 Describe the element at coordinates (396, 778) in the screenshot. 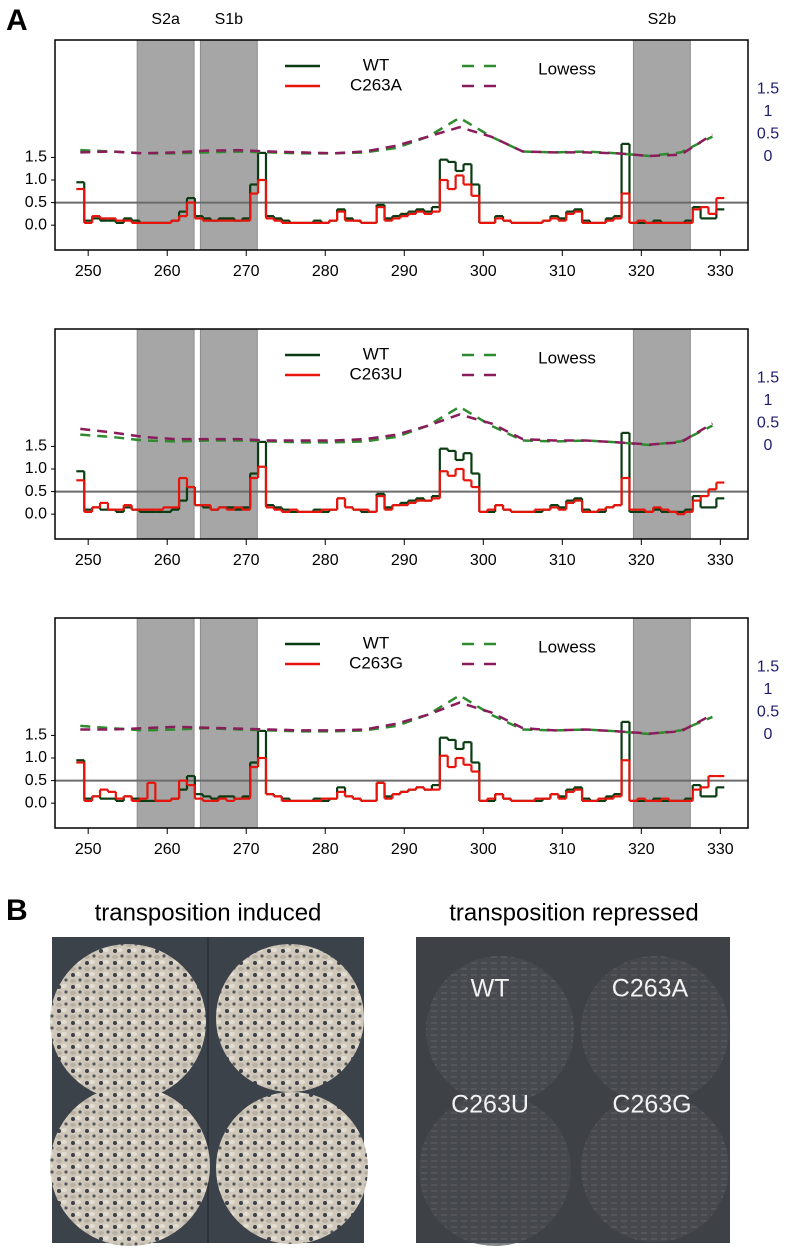

I see `step-riser` at that location.